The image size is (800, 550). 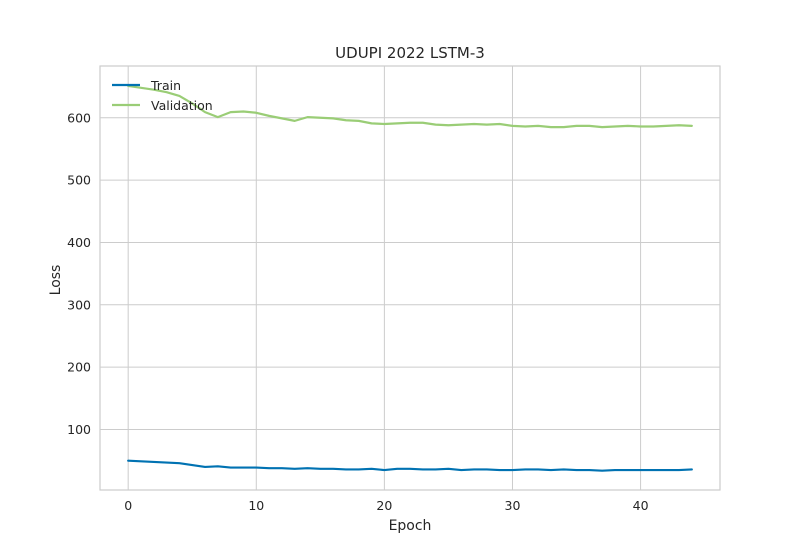 I want to click on x-tick-label: 0, so click(x=128, y=505).